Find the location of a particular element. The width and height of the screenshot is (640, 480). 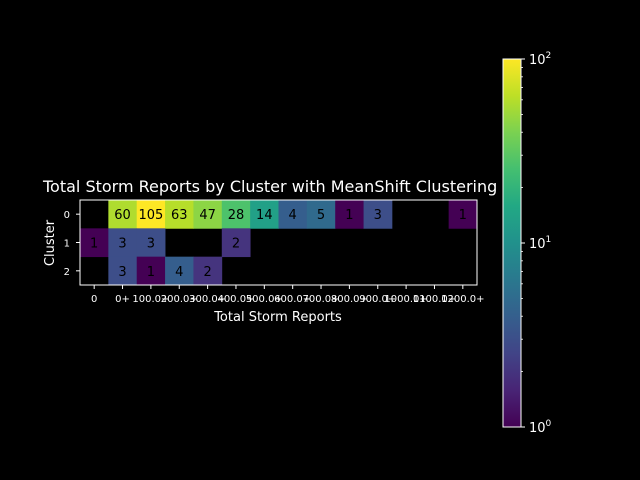

colorbar: 100 10¹ 10² is located at coordinates (527, 243).